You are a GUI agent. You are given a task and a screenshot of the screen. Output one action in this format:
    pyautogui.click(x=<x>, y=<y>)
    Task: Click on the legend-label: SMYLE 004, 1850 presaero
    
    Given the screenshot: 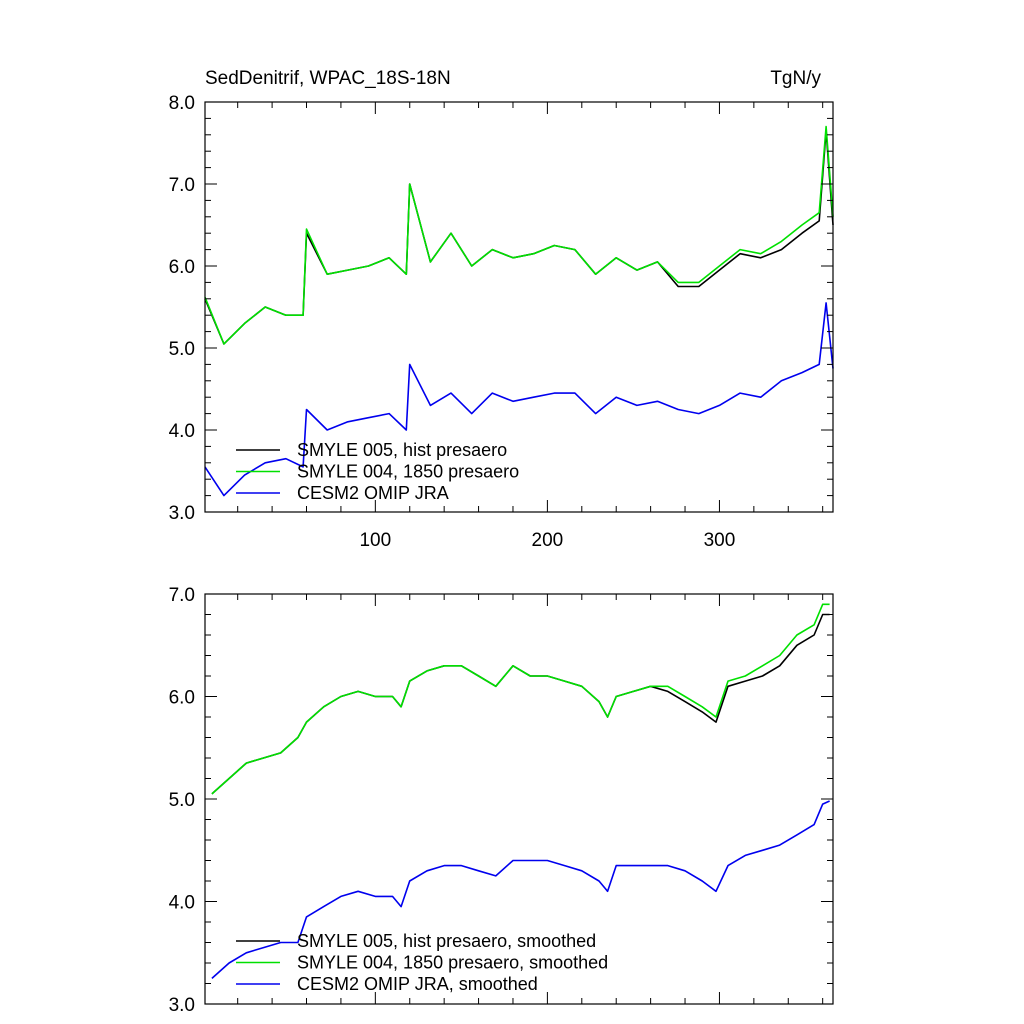 What is the action you would take?
    pyautogui.click(x=408, y=472)
    